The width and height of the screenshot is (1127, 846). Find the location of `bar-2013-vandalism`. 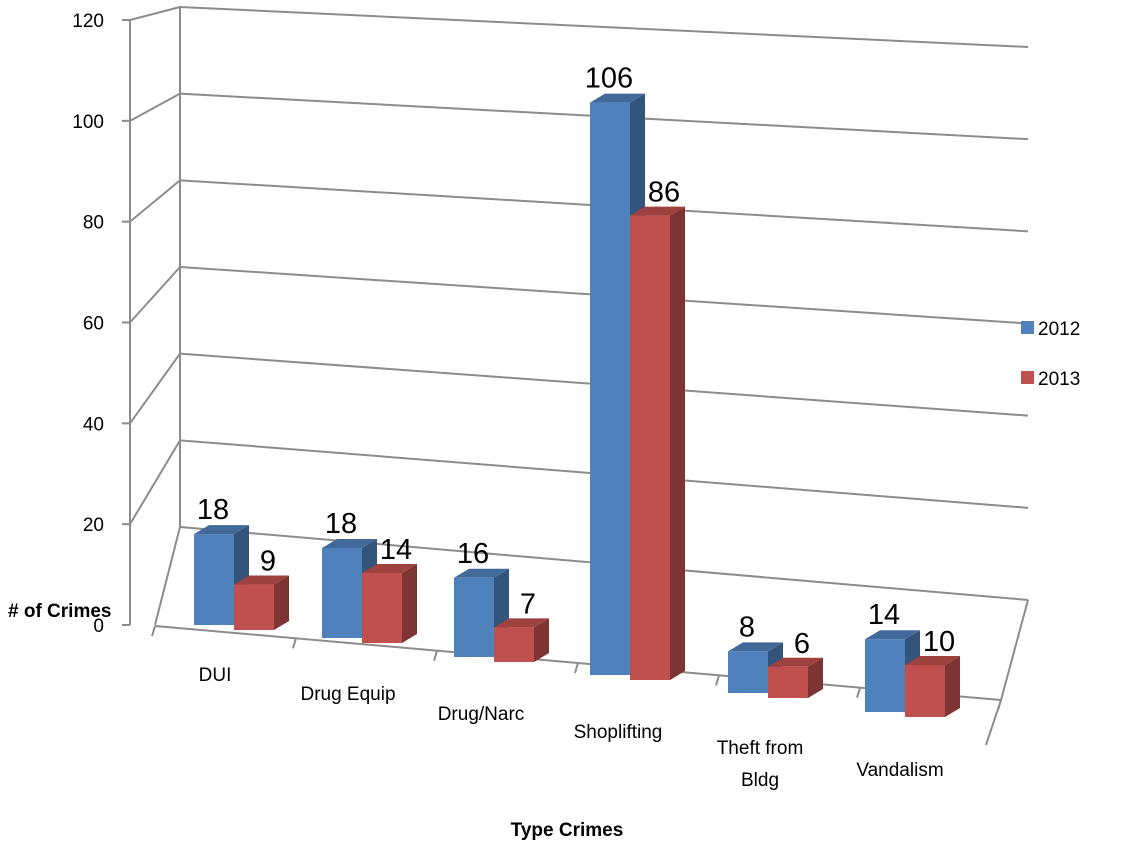

bar-2013-vandalism is located at coordinates (932, 686).